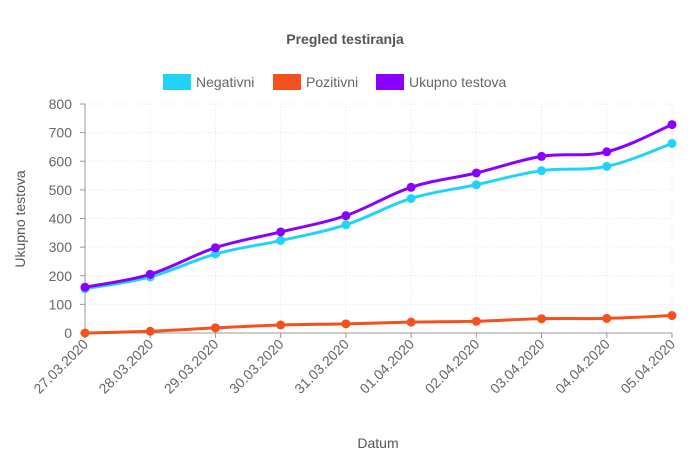 This screenshot has width=700, height=454. What do you see at coordinates (61, 247) in the screenshot?
I see `y-tick-label: 300` at bounding box center [61, 247].